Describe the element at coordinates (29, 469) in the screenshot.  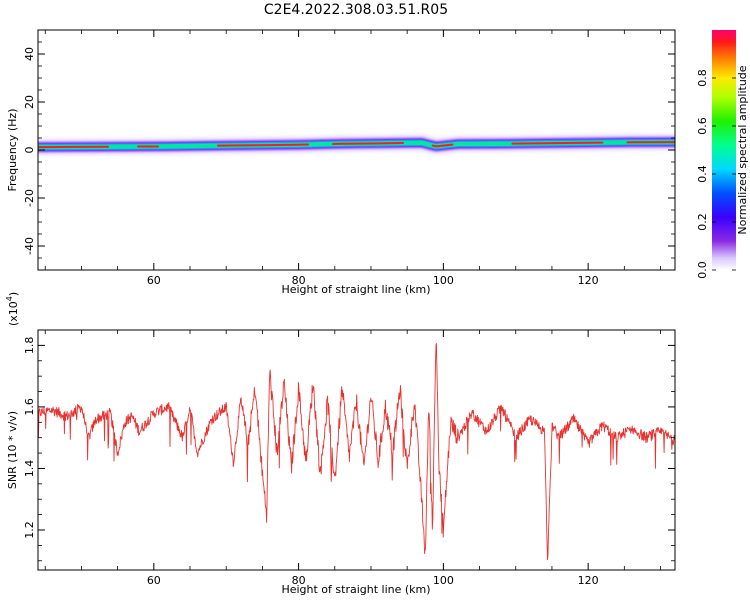
I see `y-tick-label: 1.4` at that location.